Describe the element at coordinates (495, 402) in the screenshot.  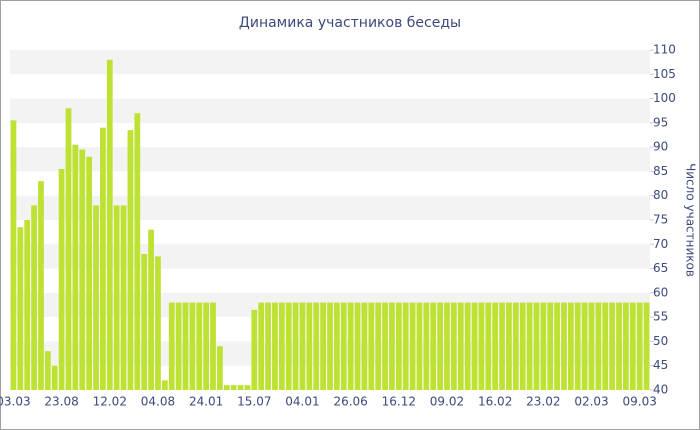
I see `x-tick-label: 16.02` at that location.